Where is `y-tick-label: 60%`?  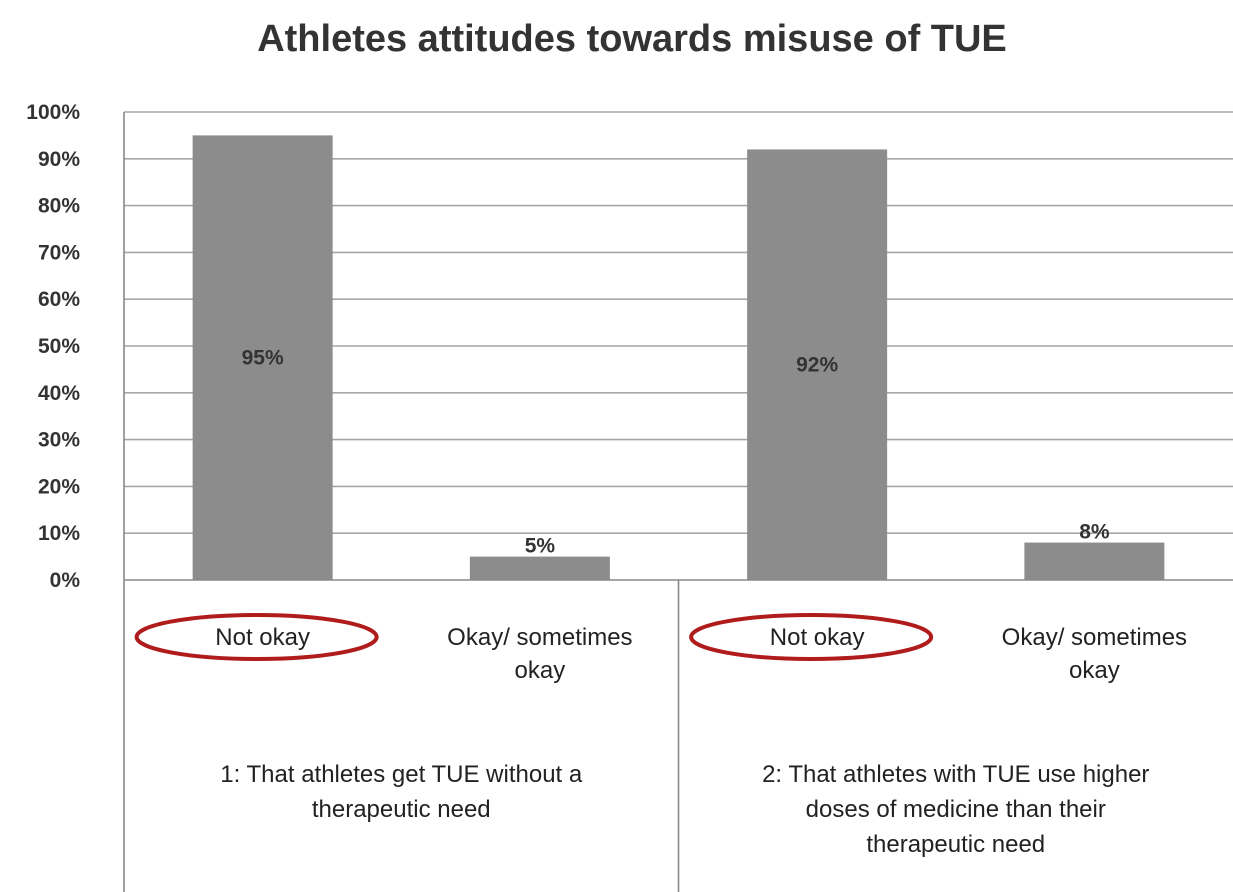 y-tick-label: 60% is located at coordinates (59, 299).